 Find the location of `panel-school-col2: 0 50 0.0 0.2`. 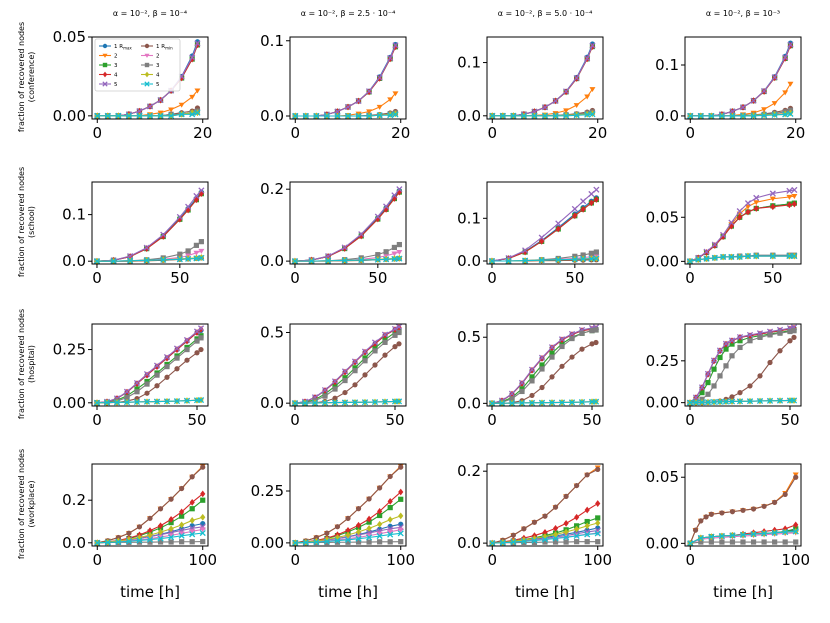

panel-school-col2: 0 50 0.0 0.2 is located at coordinates (333, 233).